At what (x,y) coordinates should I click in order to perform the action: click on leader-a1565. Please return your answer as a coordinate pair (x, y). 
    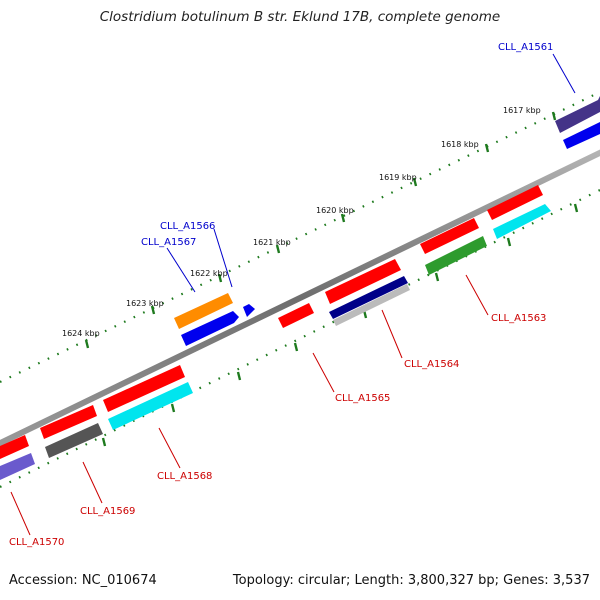
    Looking at the image, I should click on (323, 372).